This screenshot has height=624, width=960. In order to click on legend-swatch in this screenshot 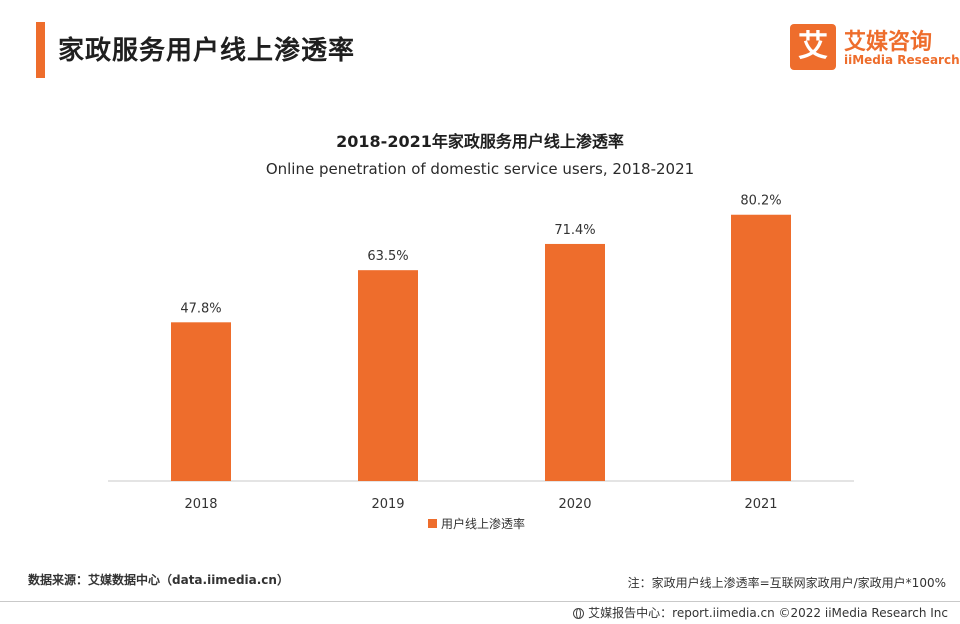, I will do `click(432, 523)`.